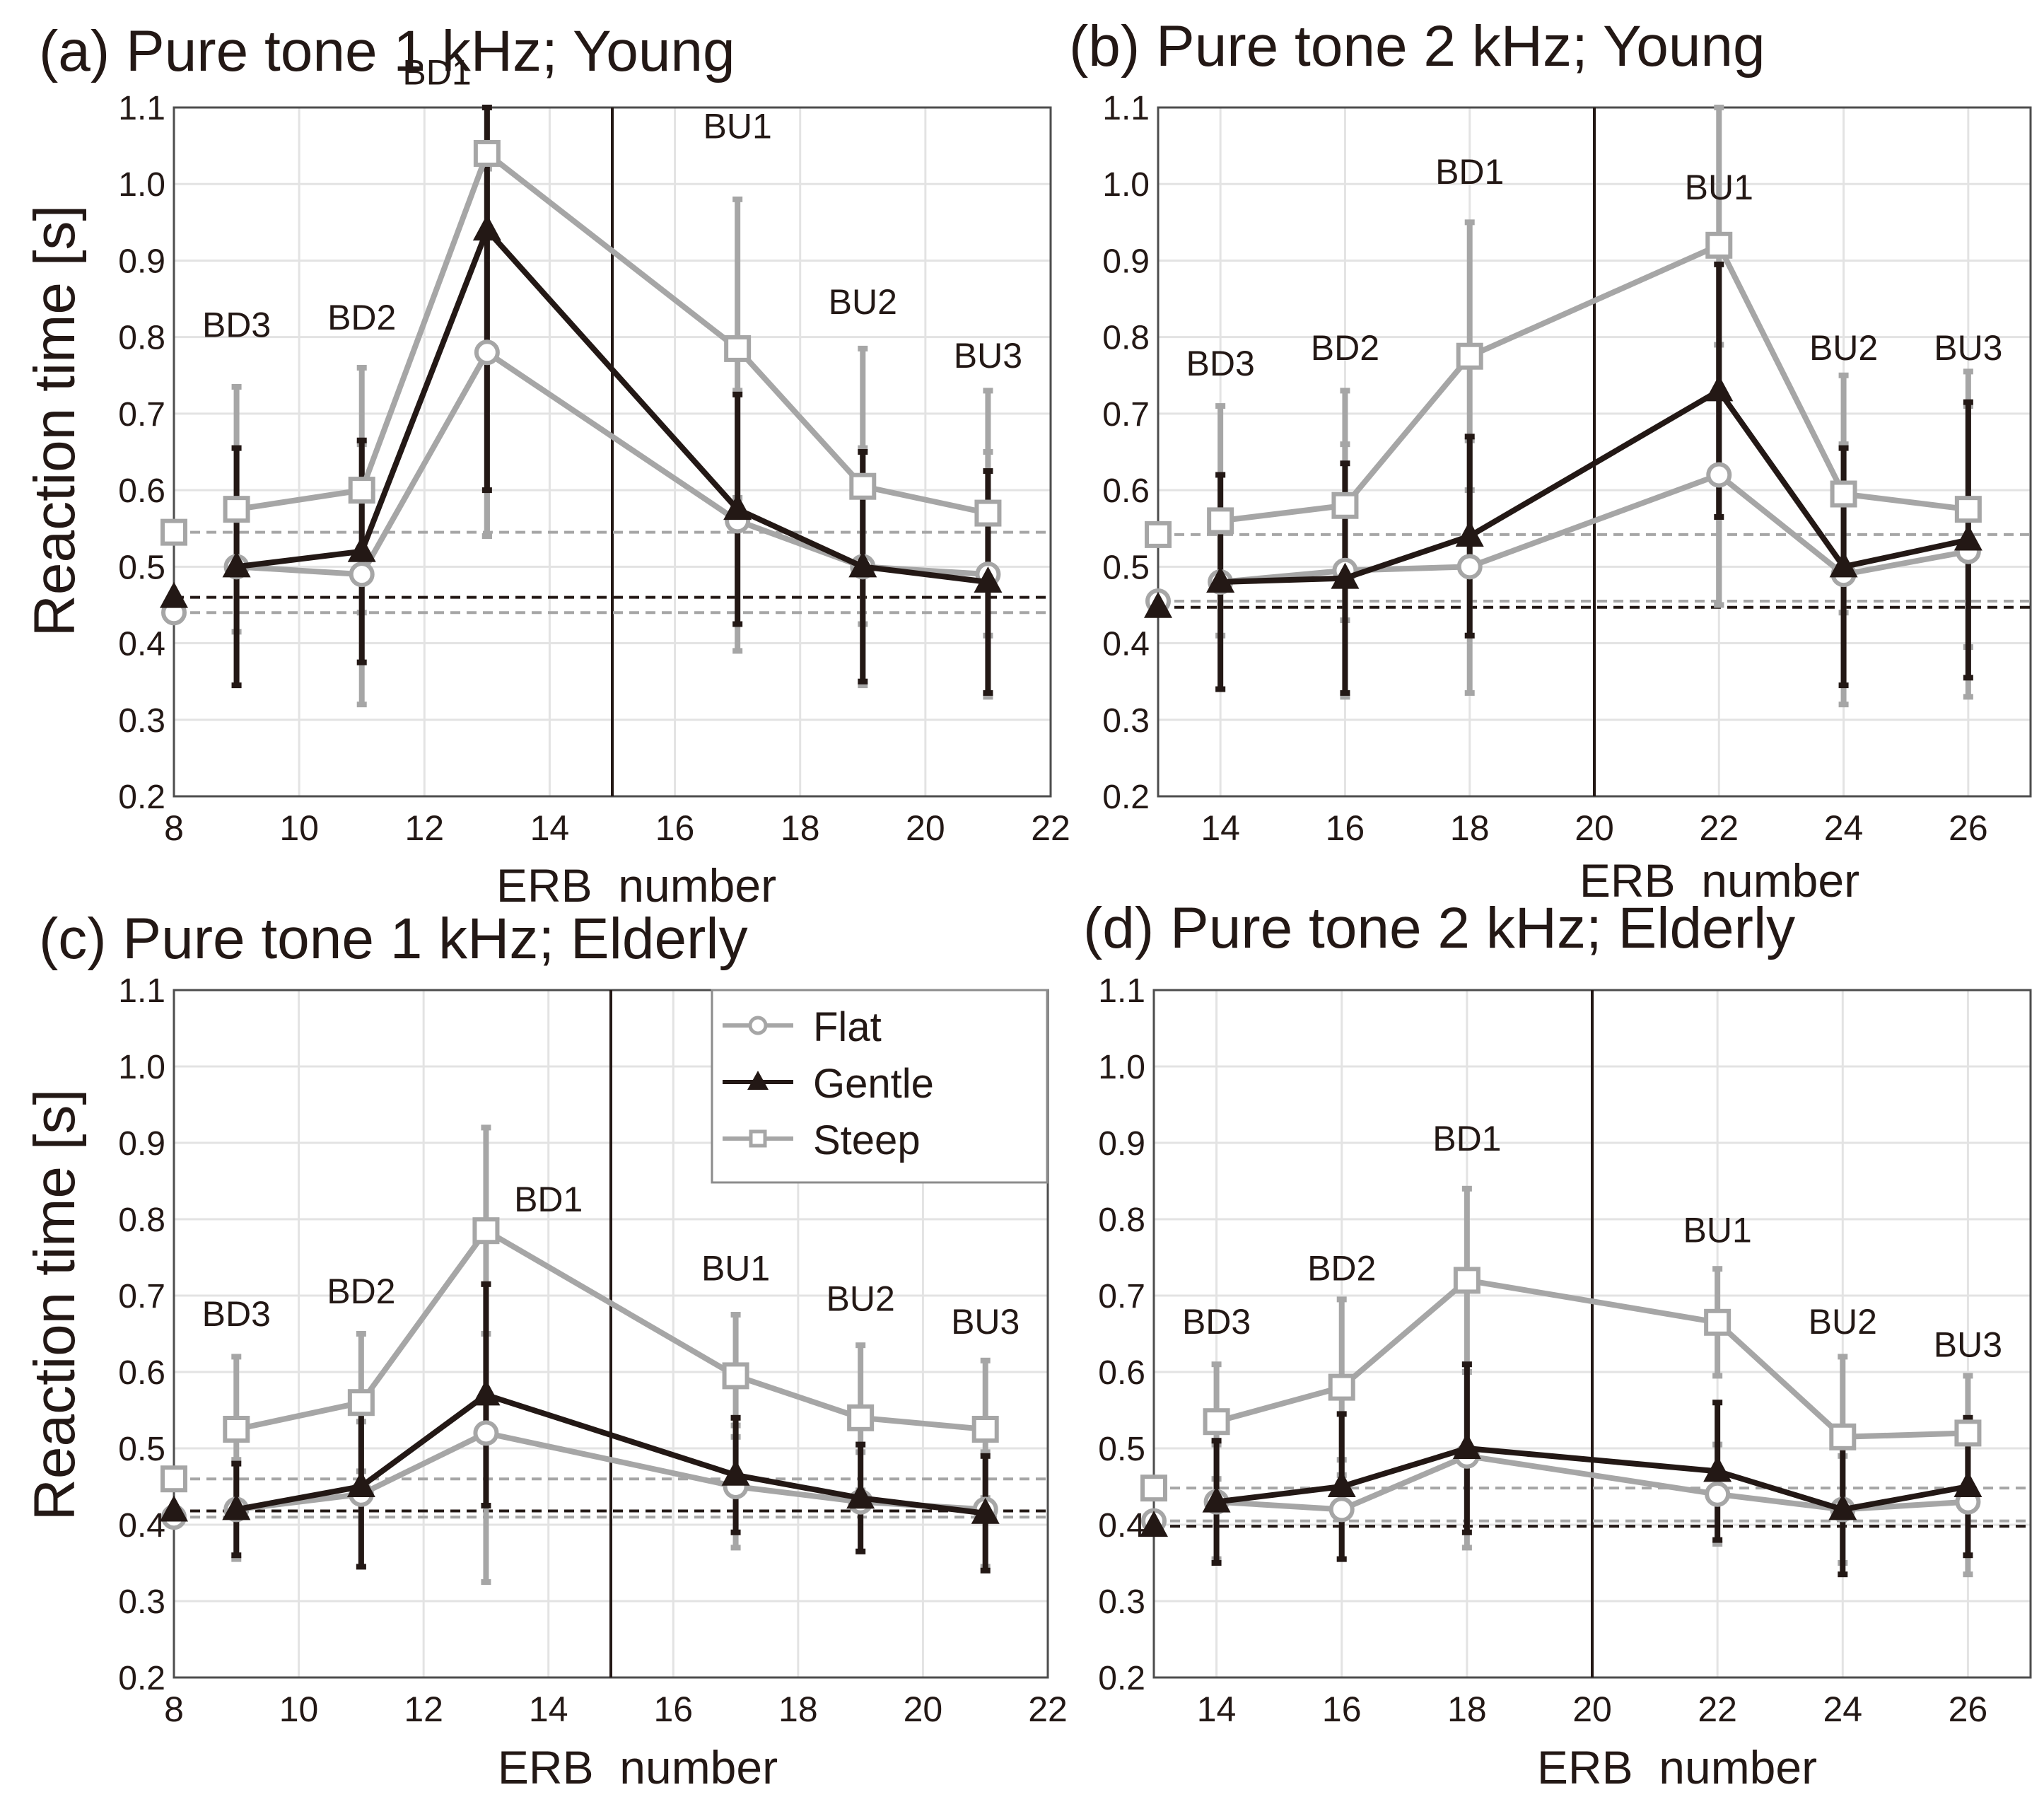 This screenshot has width=2044, height=1797. What do you see at coordinates (1843, 1322) in the screenshot?
I see `panel-d-band-label-bu2: BU2` at bounding box center [1843, 1322].